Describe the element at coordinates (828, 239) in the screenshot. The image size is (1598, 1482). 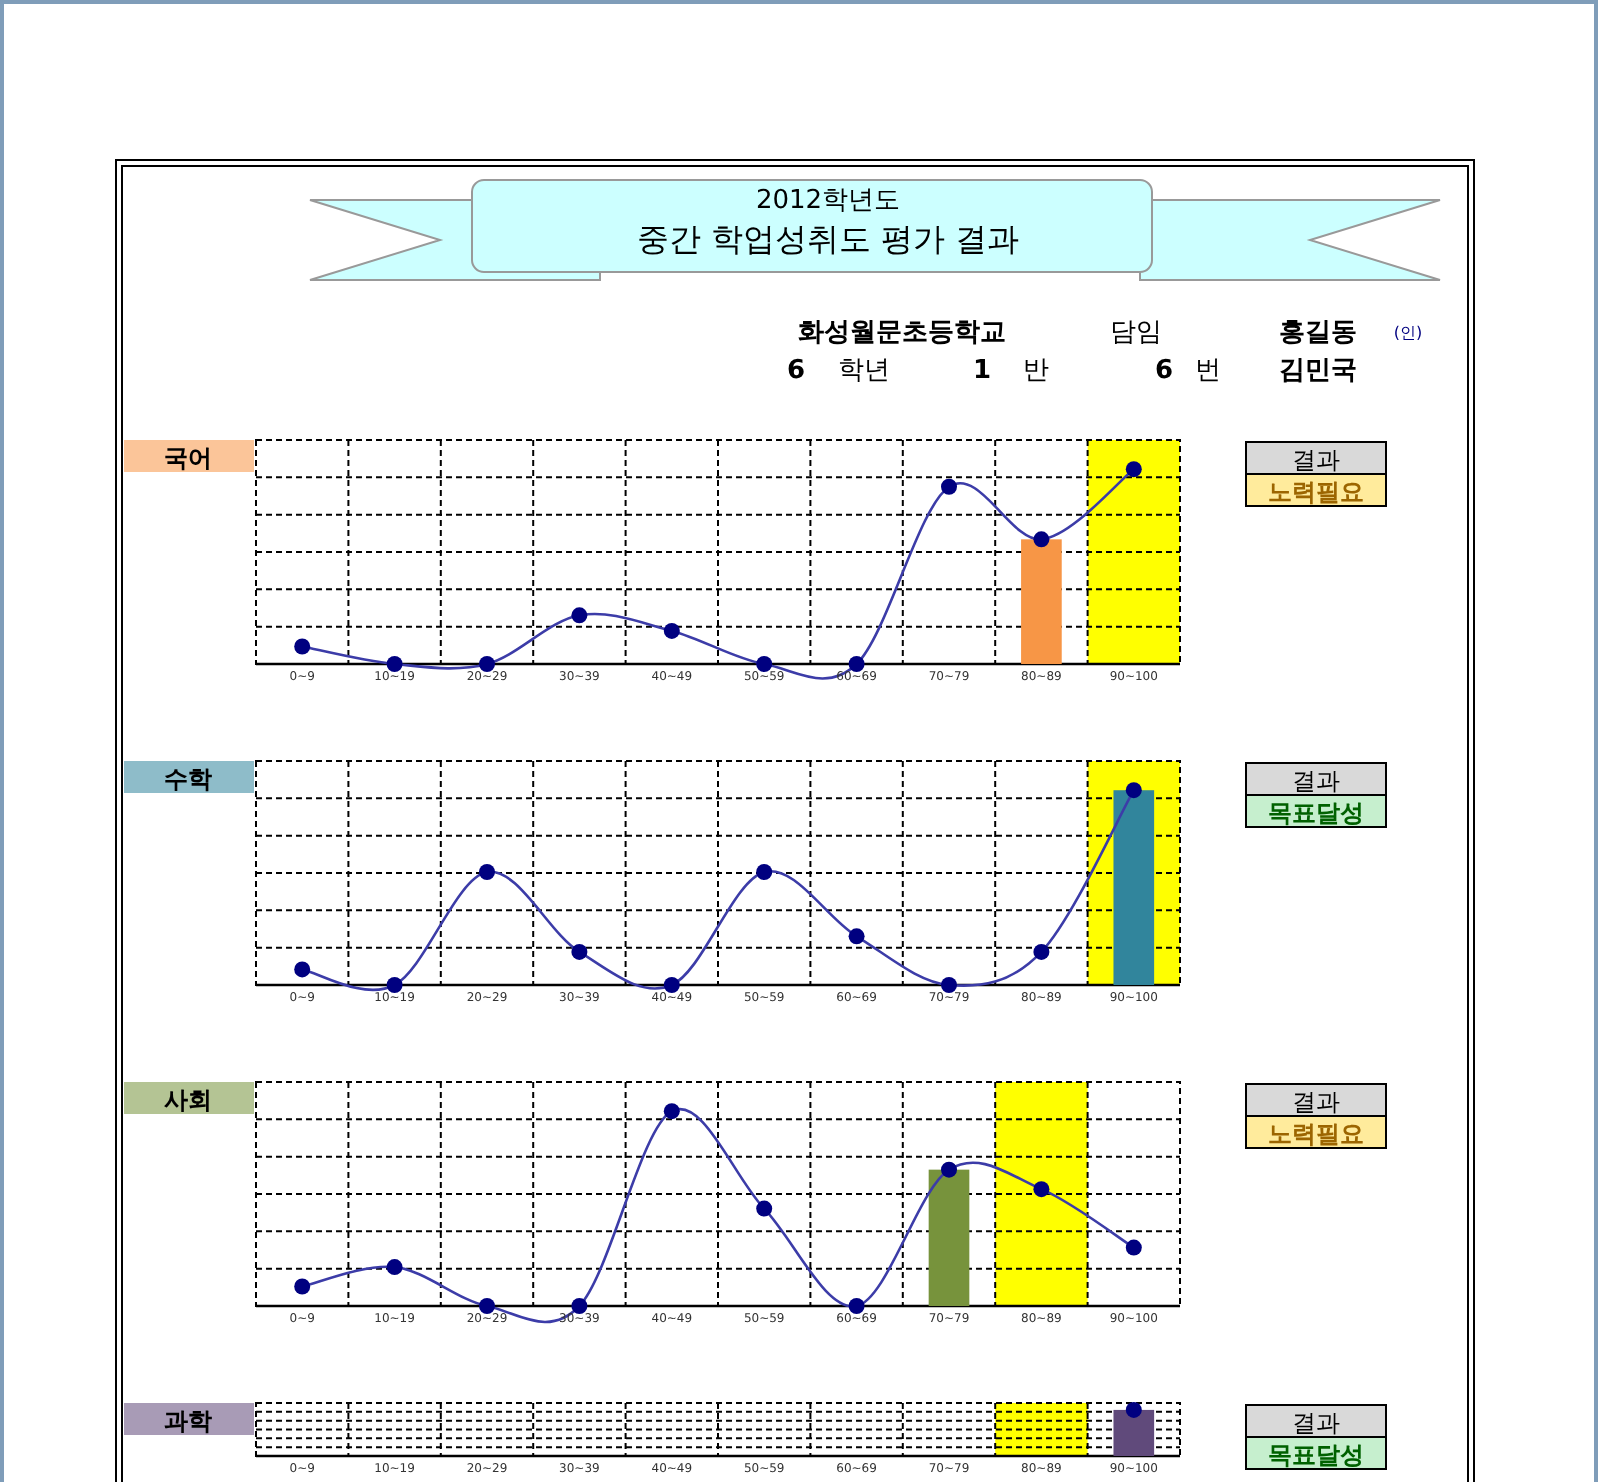
I see `text: 중간 학업성취도 평가 결과` at that location.